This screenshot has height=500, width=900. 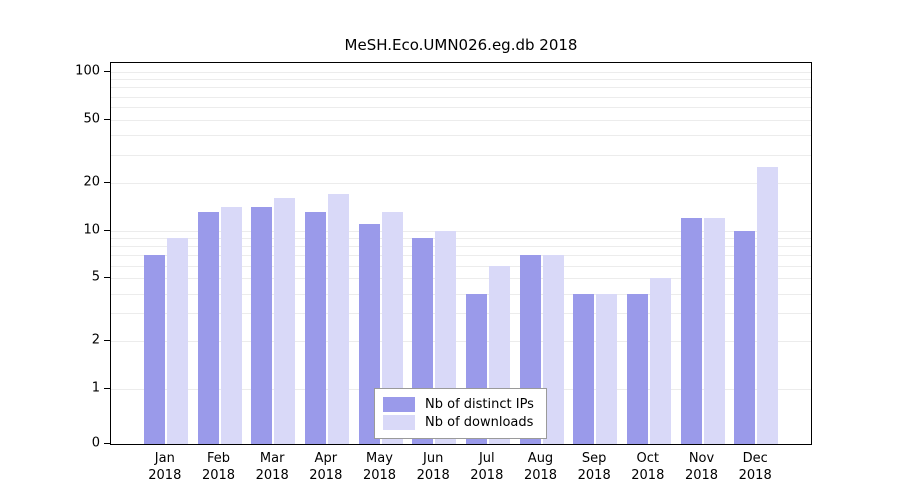 What do you see at coordinates (95, 277) in the screenshot?
I see `y-tick-label: 5` at bounding box center [95, 277].